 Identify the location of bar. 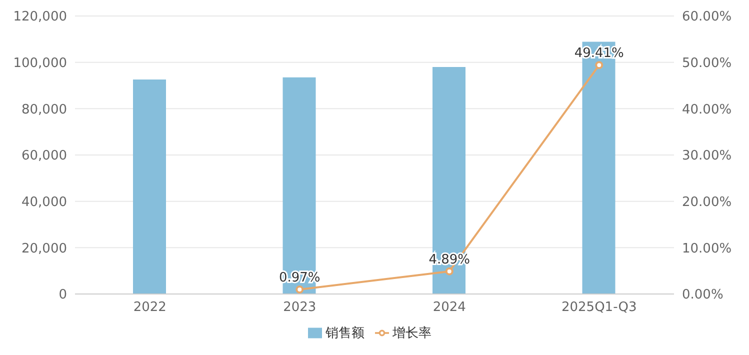
(149, 186).